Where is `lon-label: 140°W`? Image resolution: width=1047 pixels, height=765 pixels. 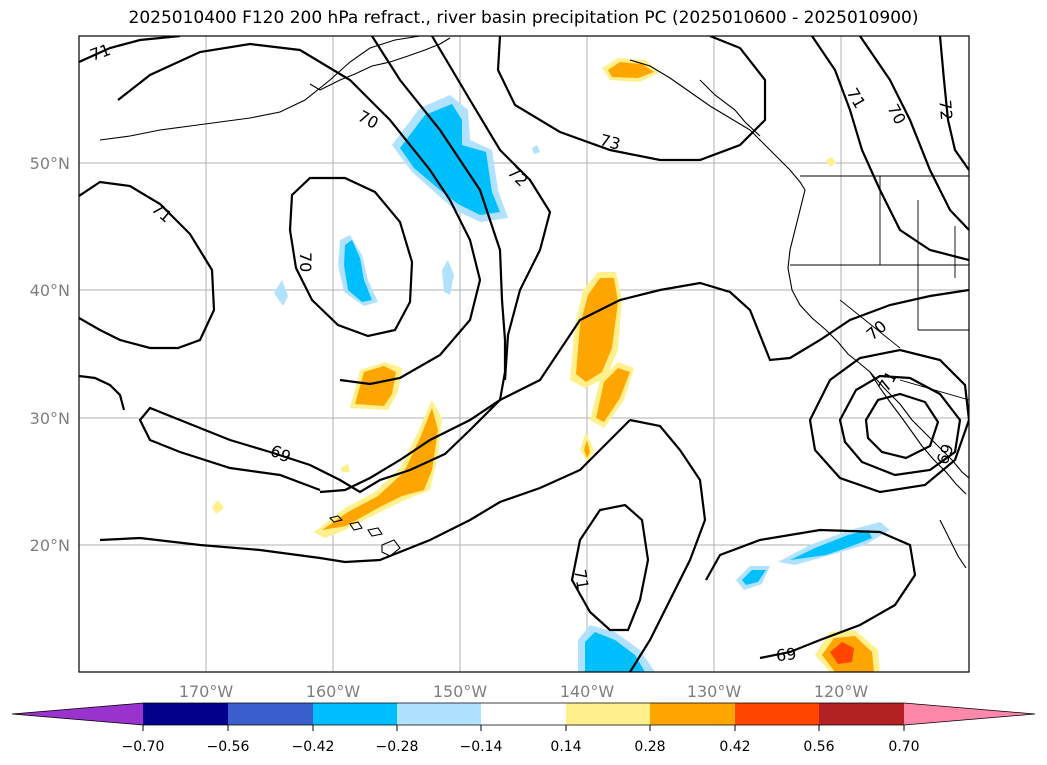
lon-label: 140°W is located at coordinates (587, 691).